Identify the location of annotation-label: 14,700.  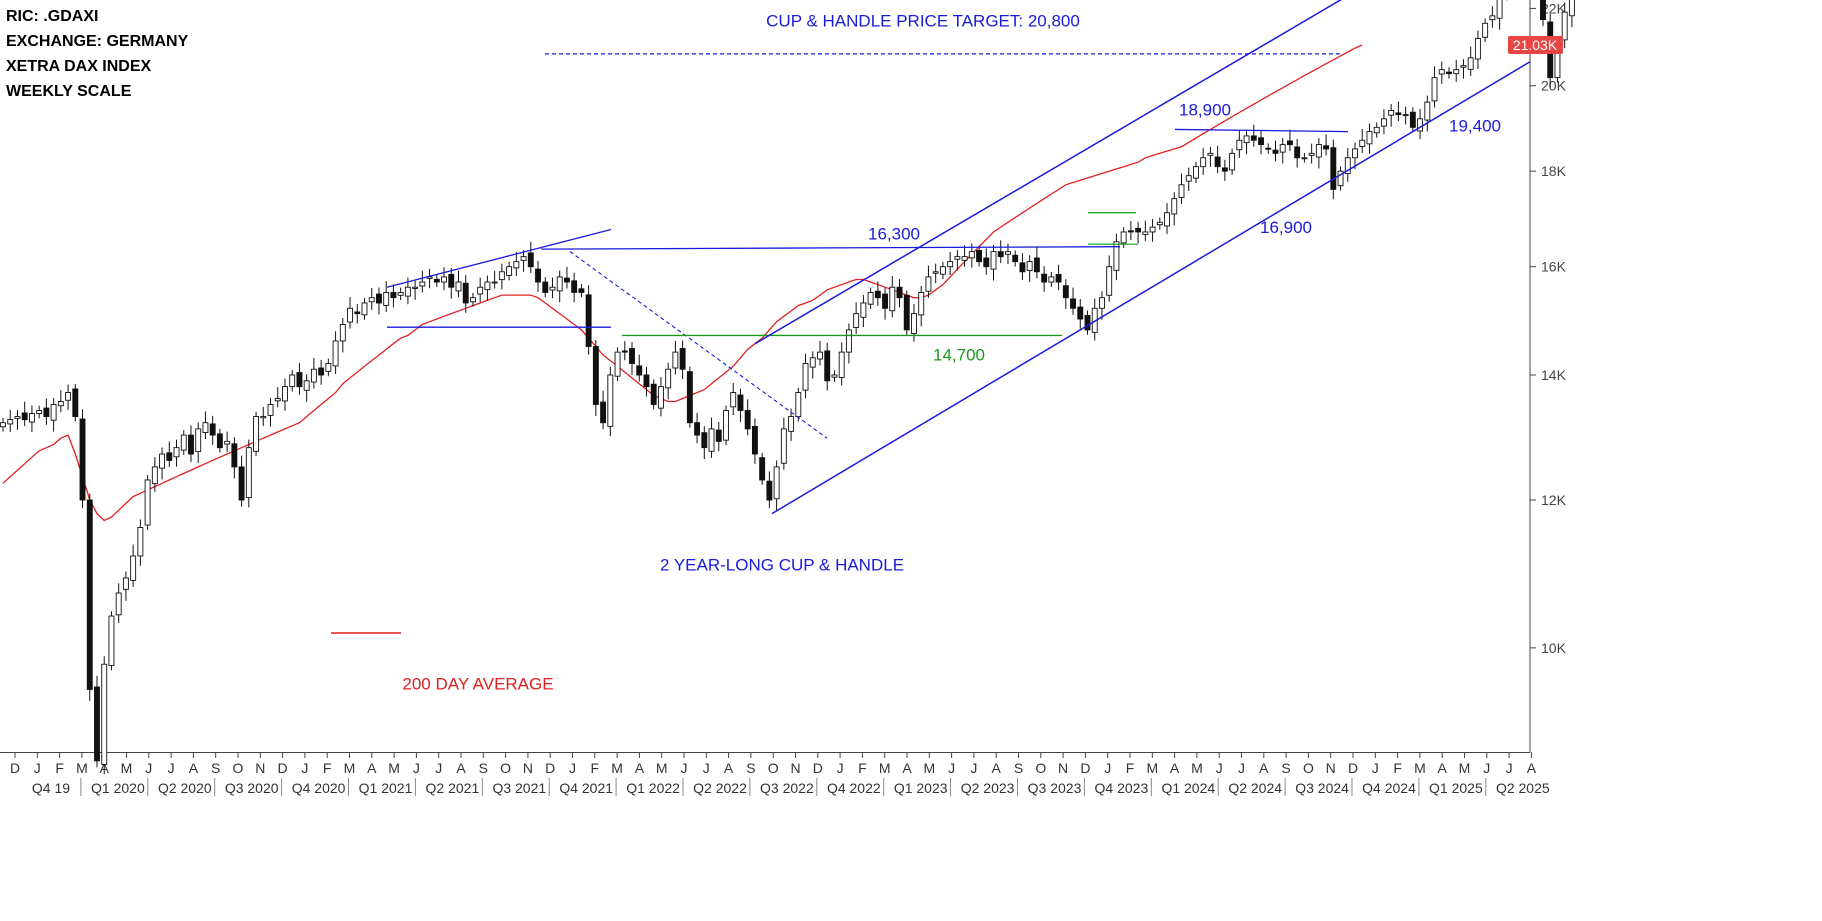
(959, 355).